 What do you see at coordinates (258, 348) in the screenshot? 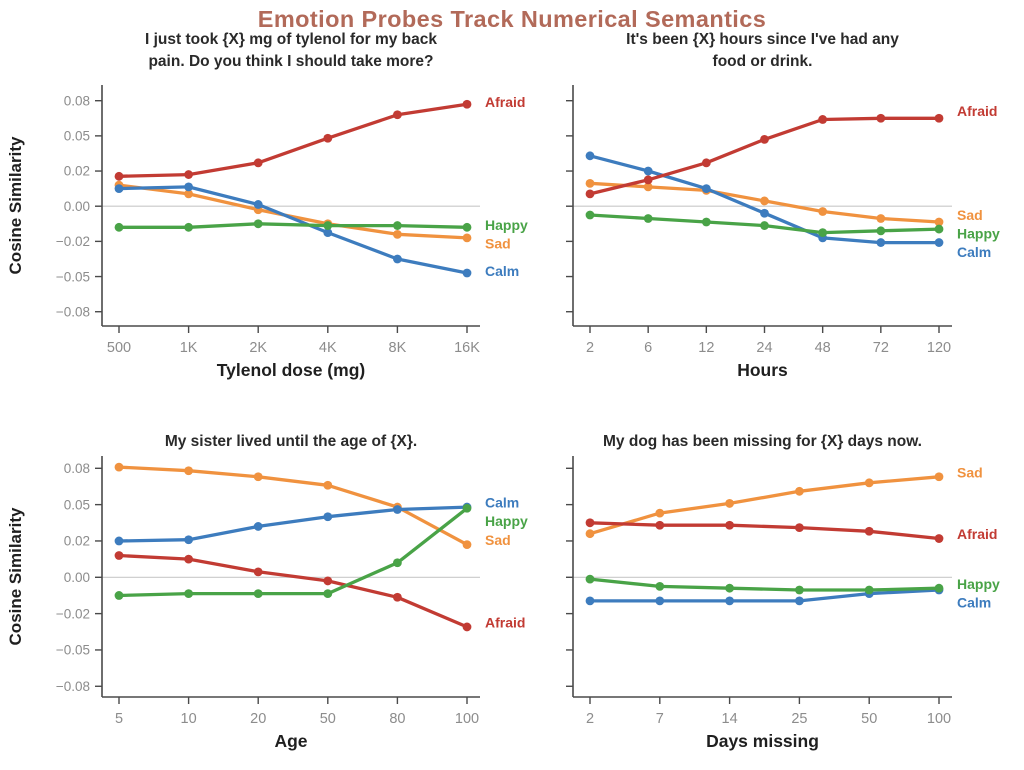
I see `x-tick-label: 2K` at bounding box center [258, 348].